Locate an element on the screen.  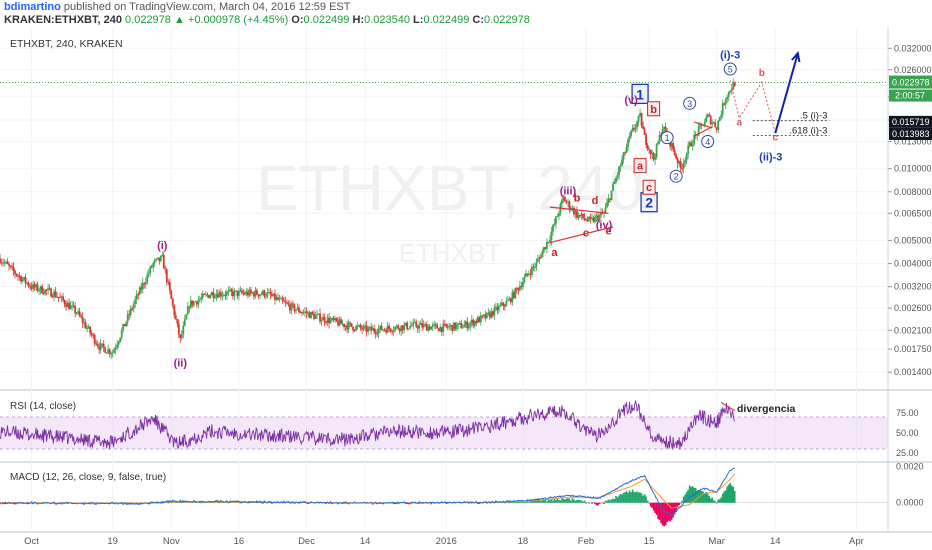
date-tick-label: 19 is located at coordinates (112, 541).